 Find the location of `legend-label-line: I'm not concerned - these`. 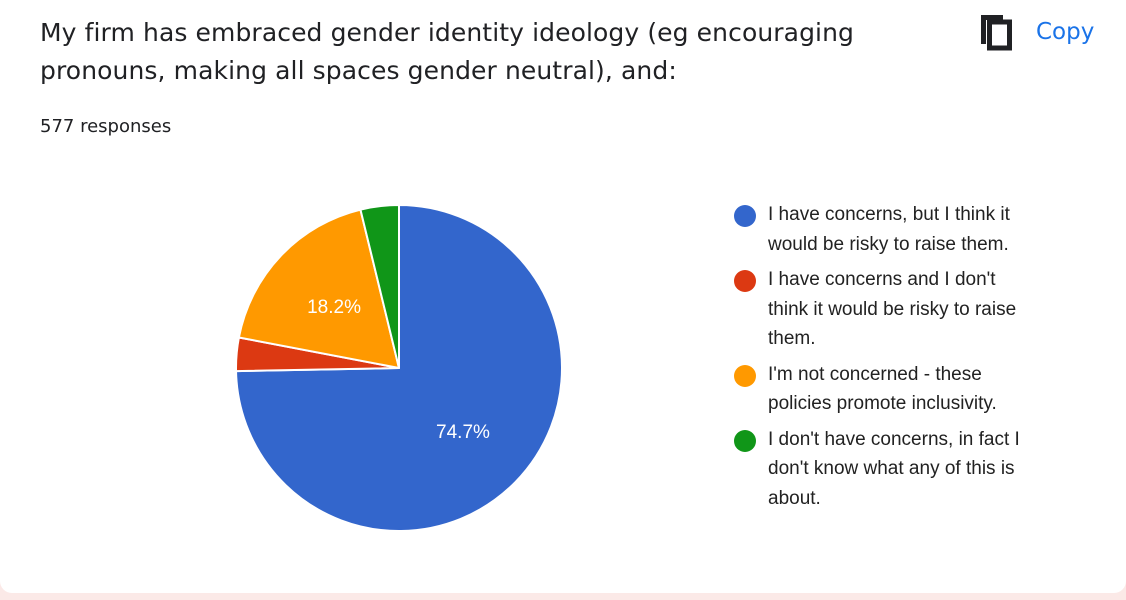

legend-label-line: I'm not concerned - these is located at coordinates (875, 374).